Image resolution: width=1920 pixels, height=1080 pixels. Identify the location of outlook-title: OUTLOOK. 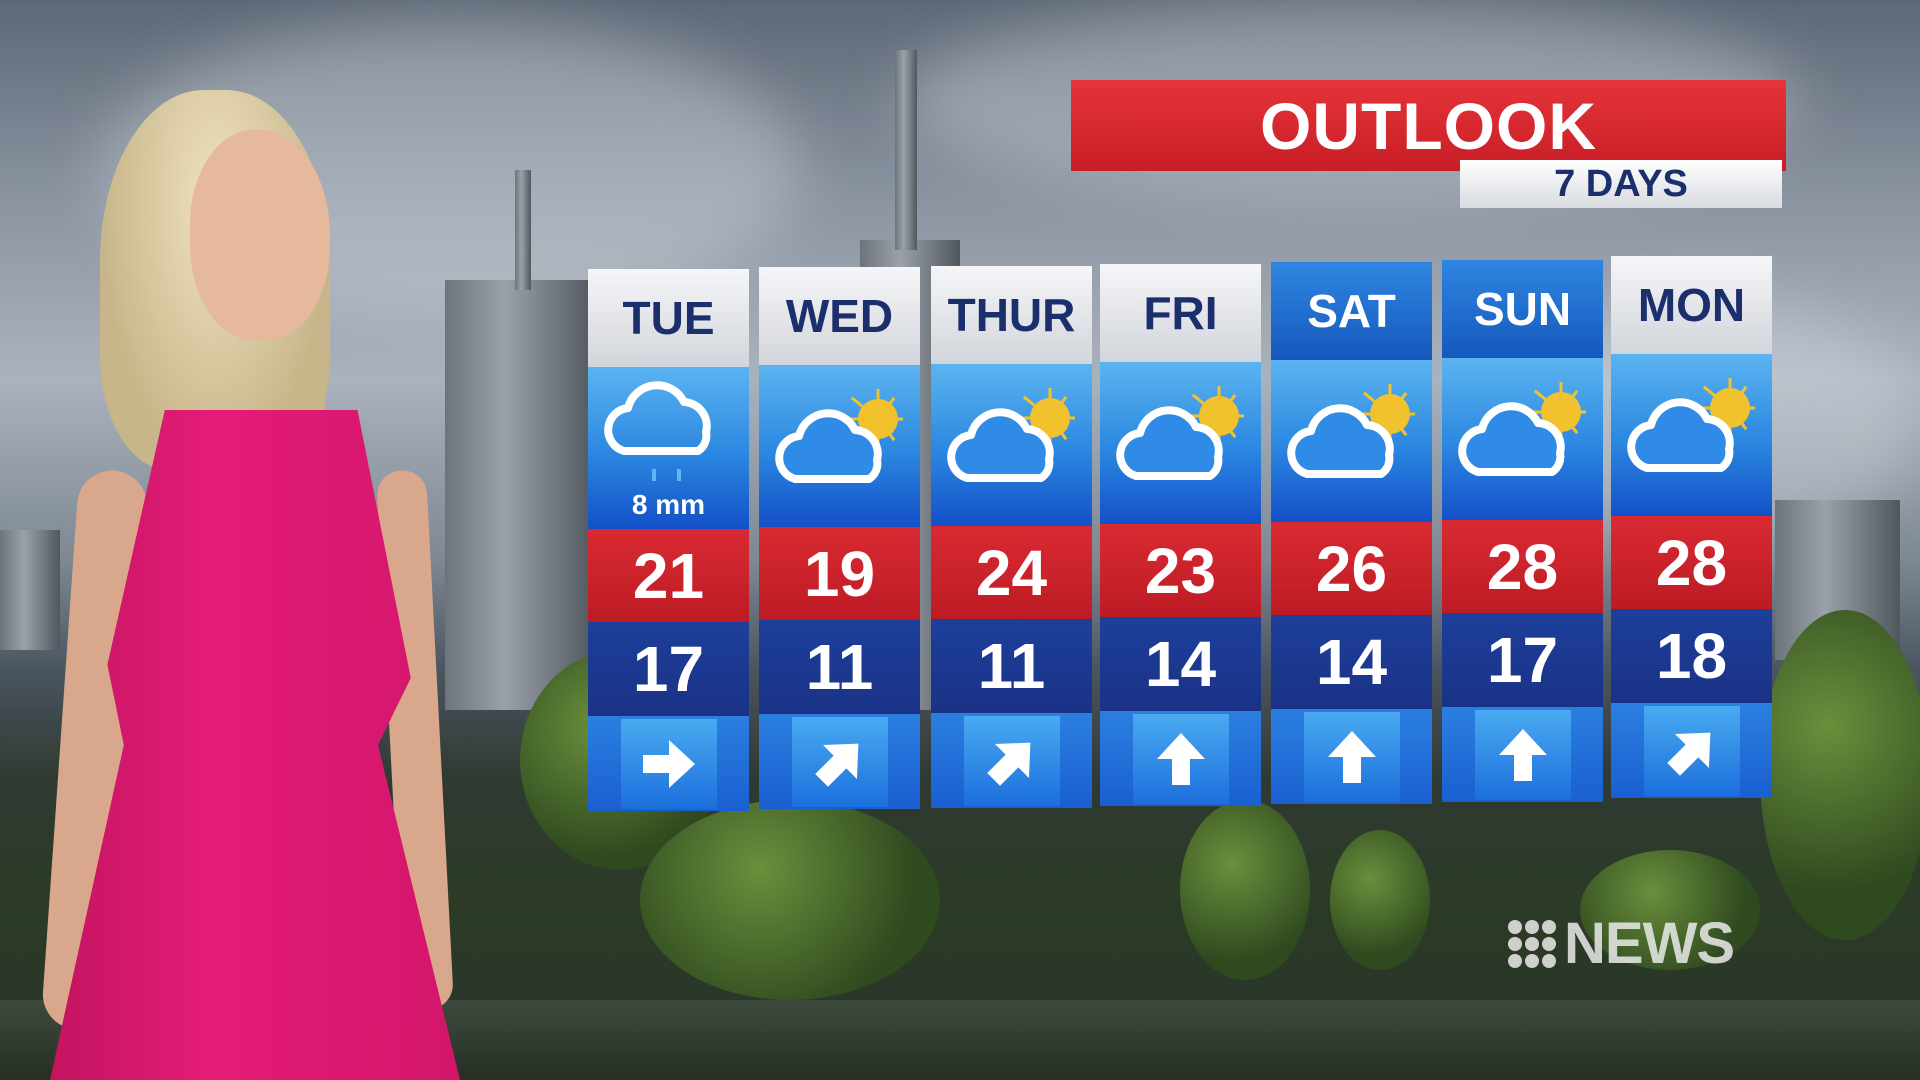
(1428, 125).